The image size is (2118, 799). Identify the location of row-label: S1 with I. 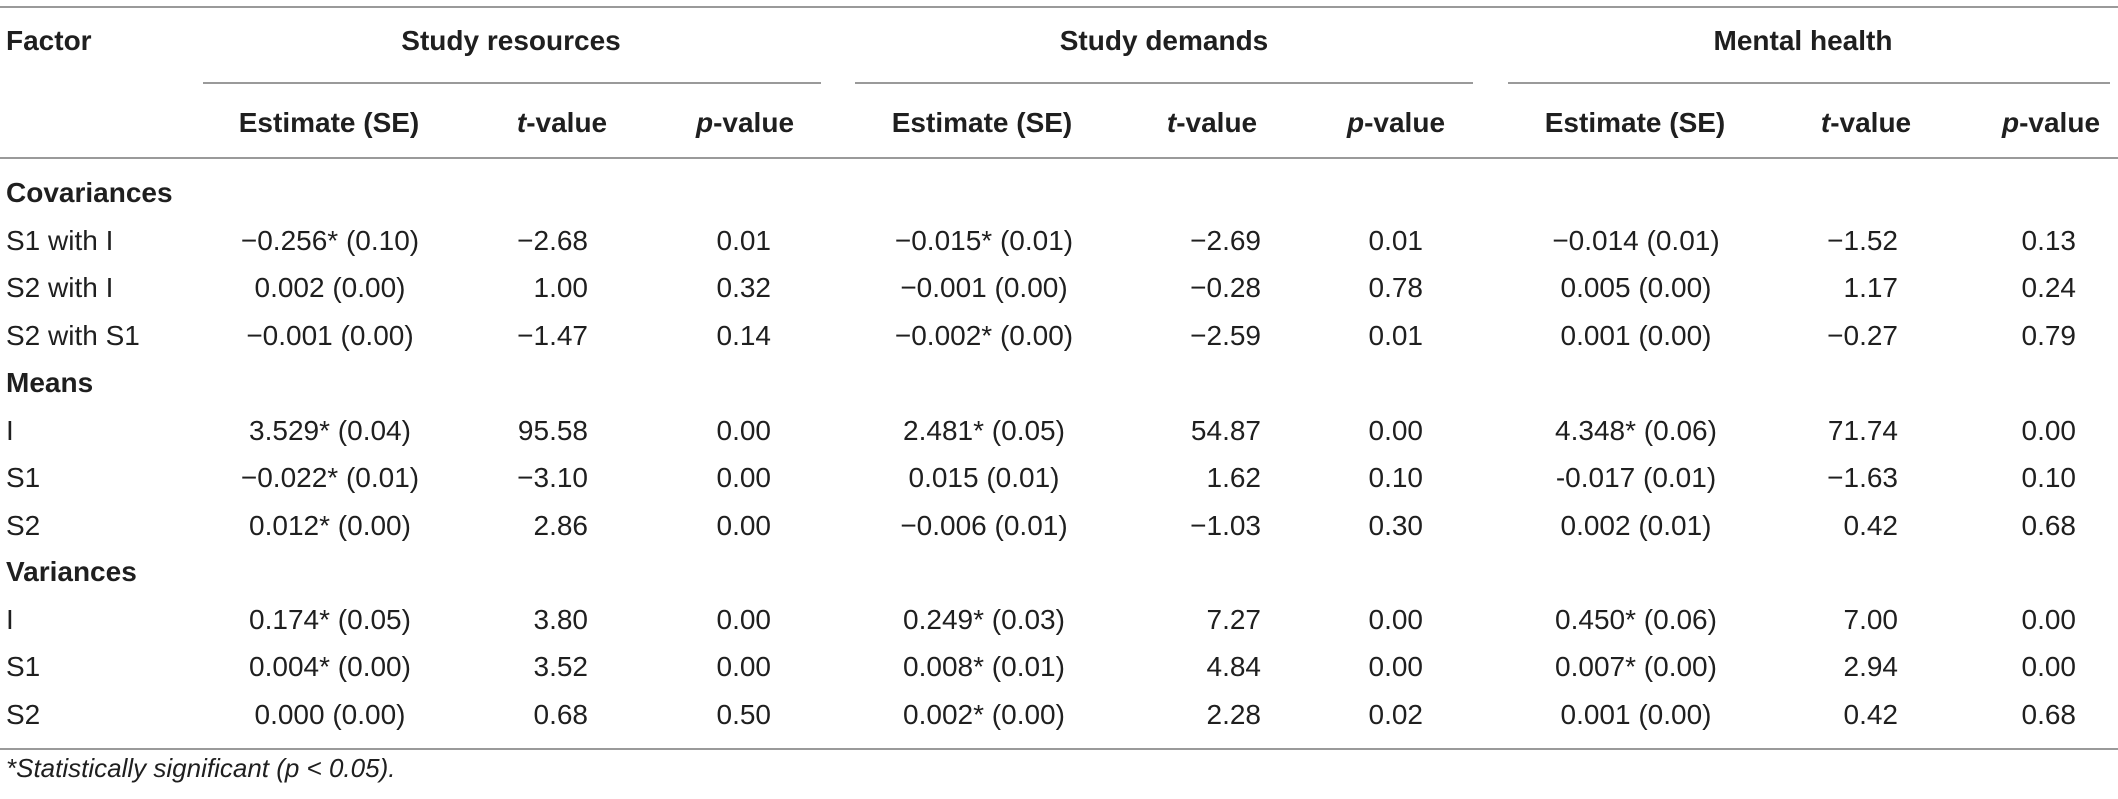
(60, 240).